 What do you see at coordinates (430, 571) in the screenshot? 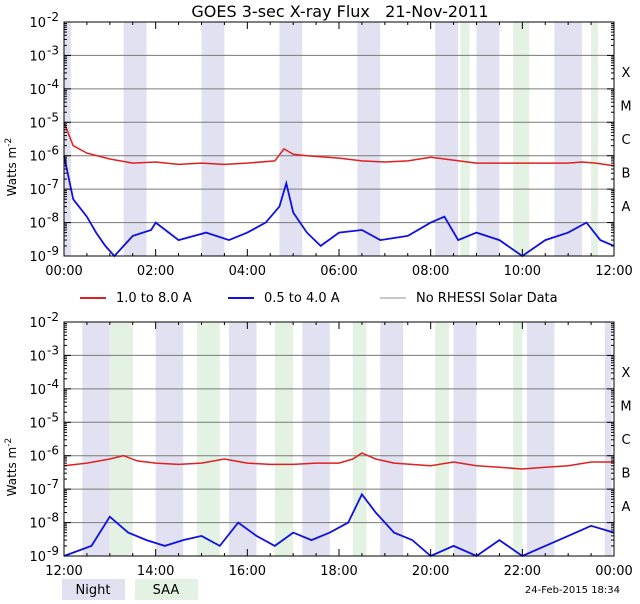
I see `x-tick-label: 20:00` at bounding box center [430, 571].